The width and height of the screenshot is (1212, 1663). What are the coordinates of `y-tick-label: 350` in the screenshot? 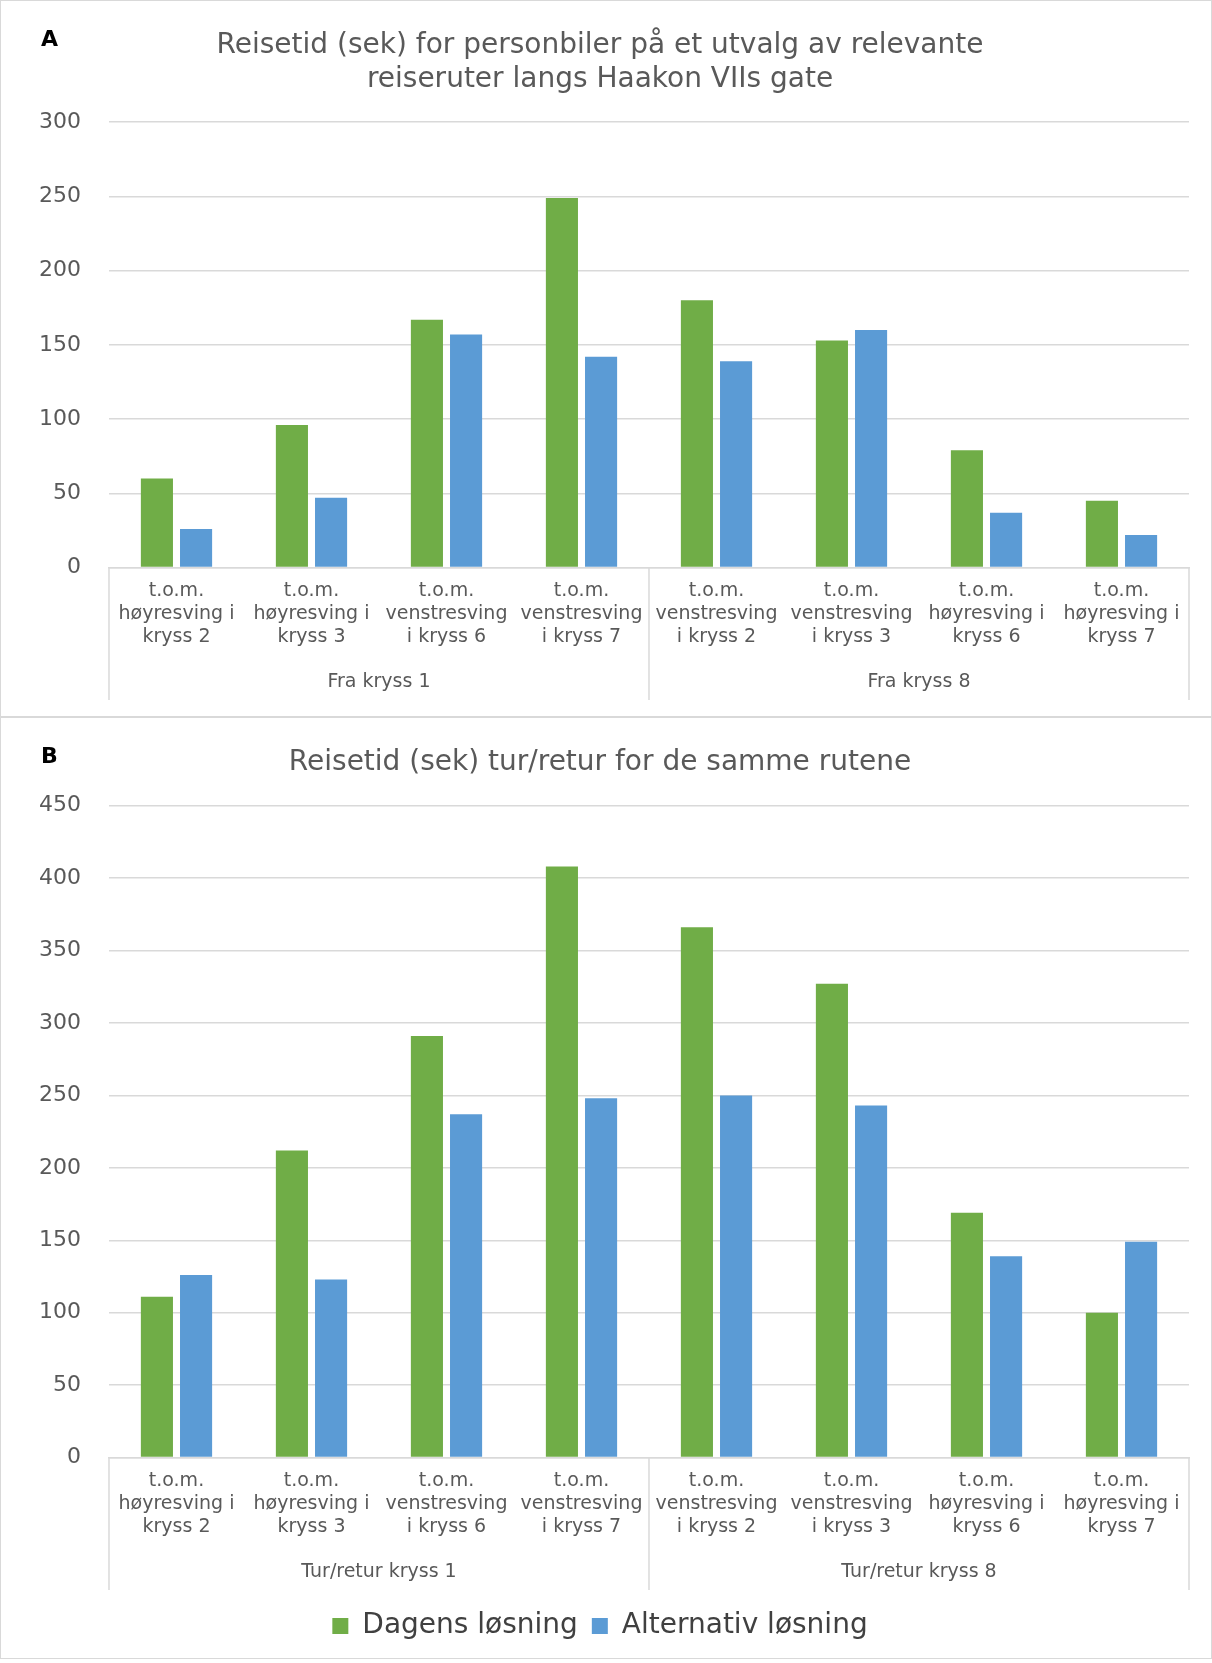 It's located at (59, 949).